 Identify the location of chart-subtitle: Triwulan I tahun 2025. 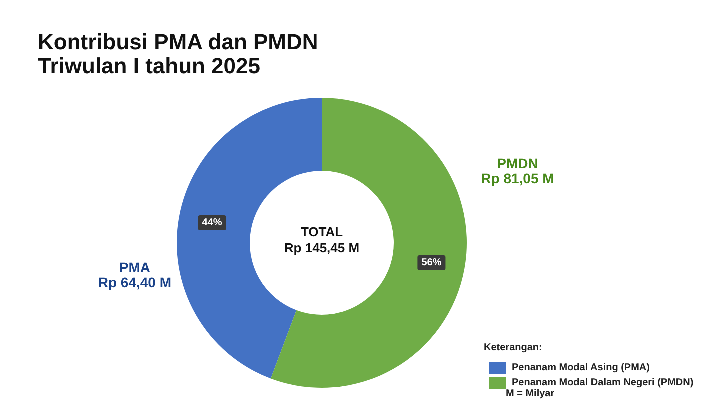
(149, 66).